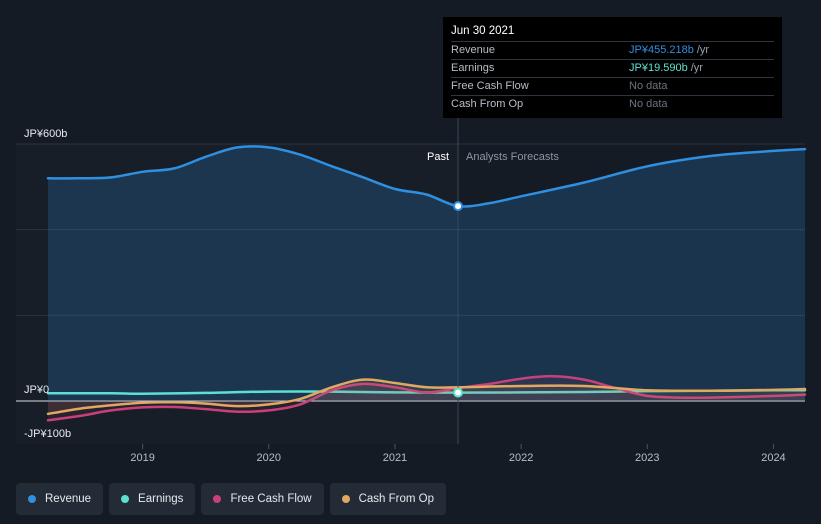 The width and height of the screenshot is (821, 524). What do you see at coordinates (612, 104) in the screenshot?
I see `tooltip-row-cash-from-op: Cash From Op No data` at bounding box center [612, 104].